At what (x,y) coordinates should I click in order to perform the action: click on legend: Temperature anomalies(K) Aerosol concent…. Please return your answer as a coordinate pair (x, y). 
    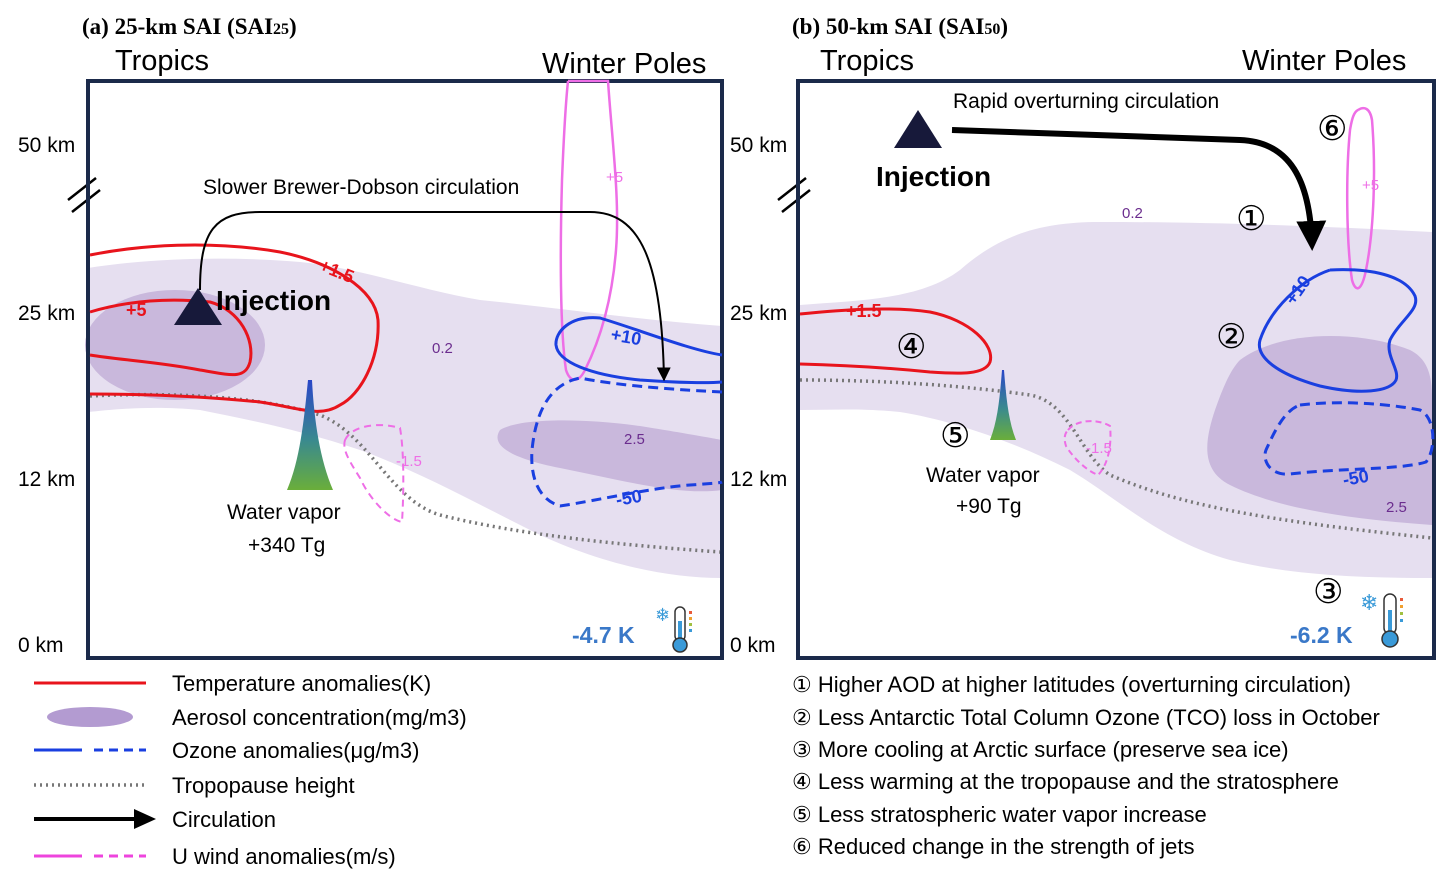
    Looking at the image, I should click on (250, 770).